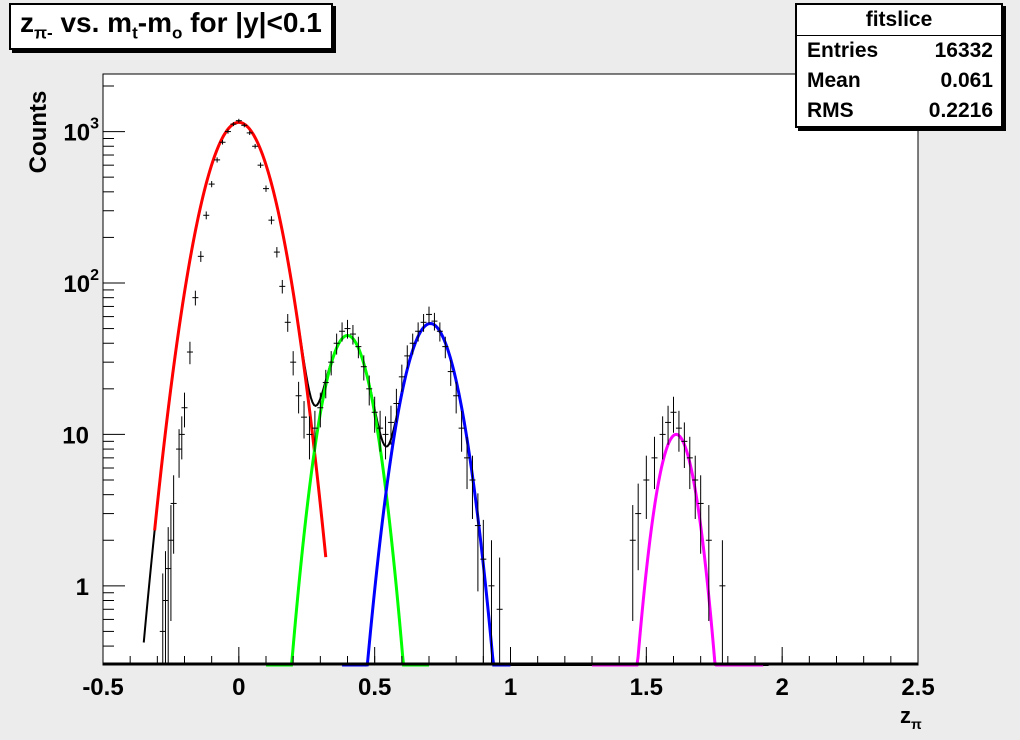 This screenshot has width=1020, height=740. I want to click on chart-title: zπ- vs. mt-mo for |y|<0.1, so click(171, 26).